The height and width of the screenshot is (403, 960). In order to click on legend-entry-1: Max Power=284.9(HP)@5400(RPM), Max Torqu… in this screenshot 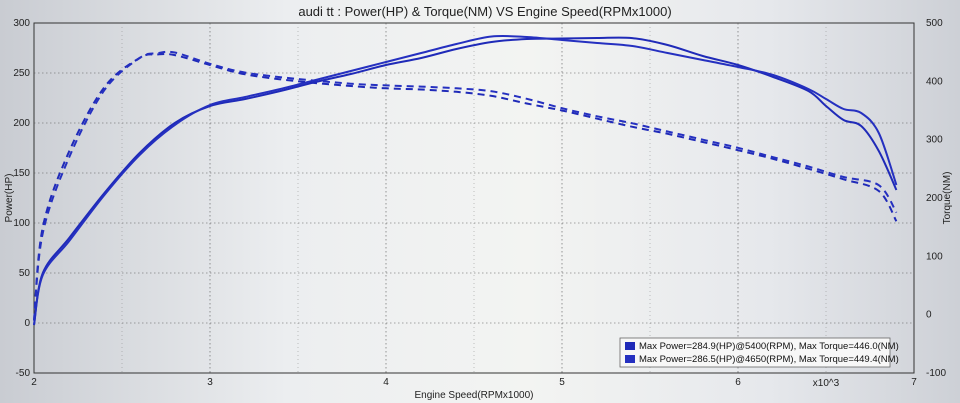, I will do `click(769, 346)`.